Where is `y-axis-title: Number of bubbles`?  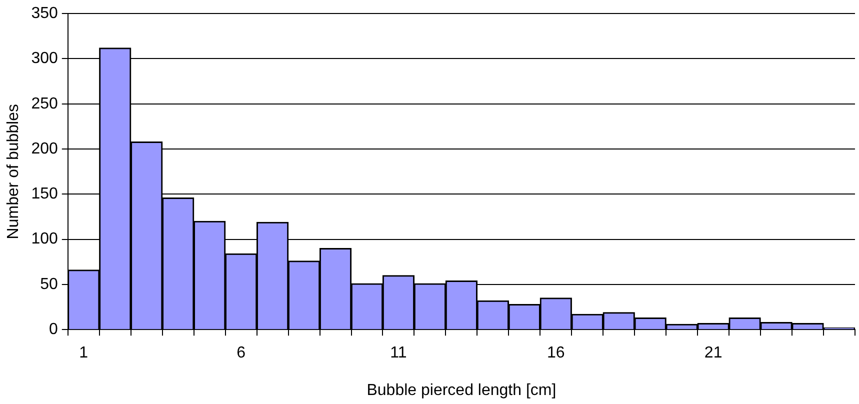 y-axis-title: Number of bubbles is located at coordinates (13, 172).